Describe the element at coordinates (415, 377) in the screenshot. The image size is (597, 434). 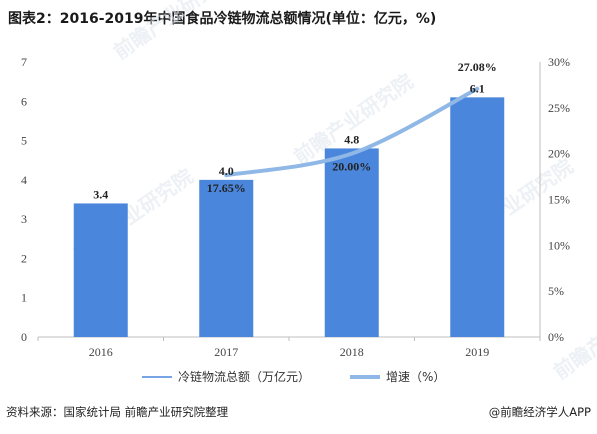
I see `legend-label-line: 增速（%）` at that location.